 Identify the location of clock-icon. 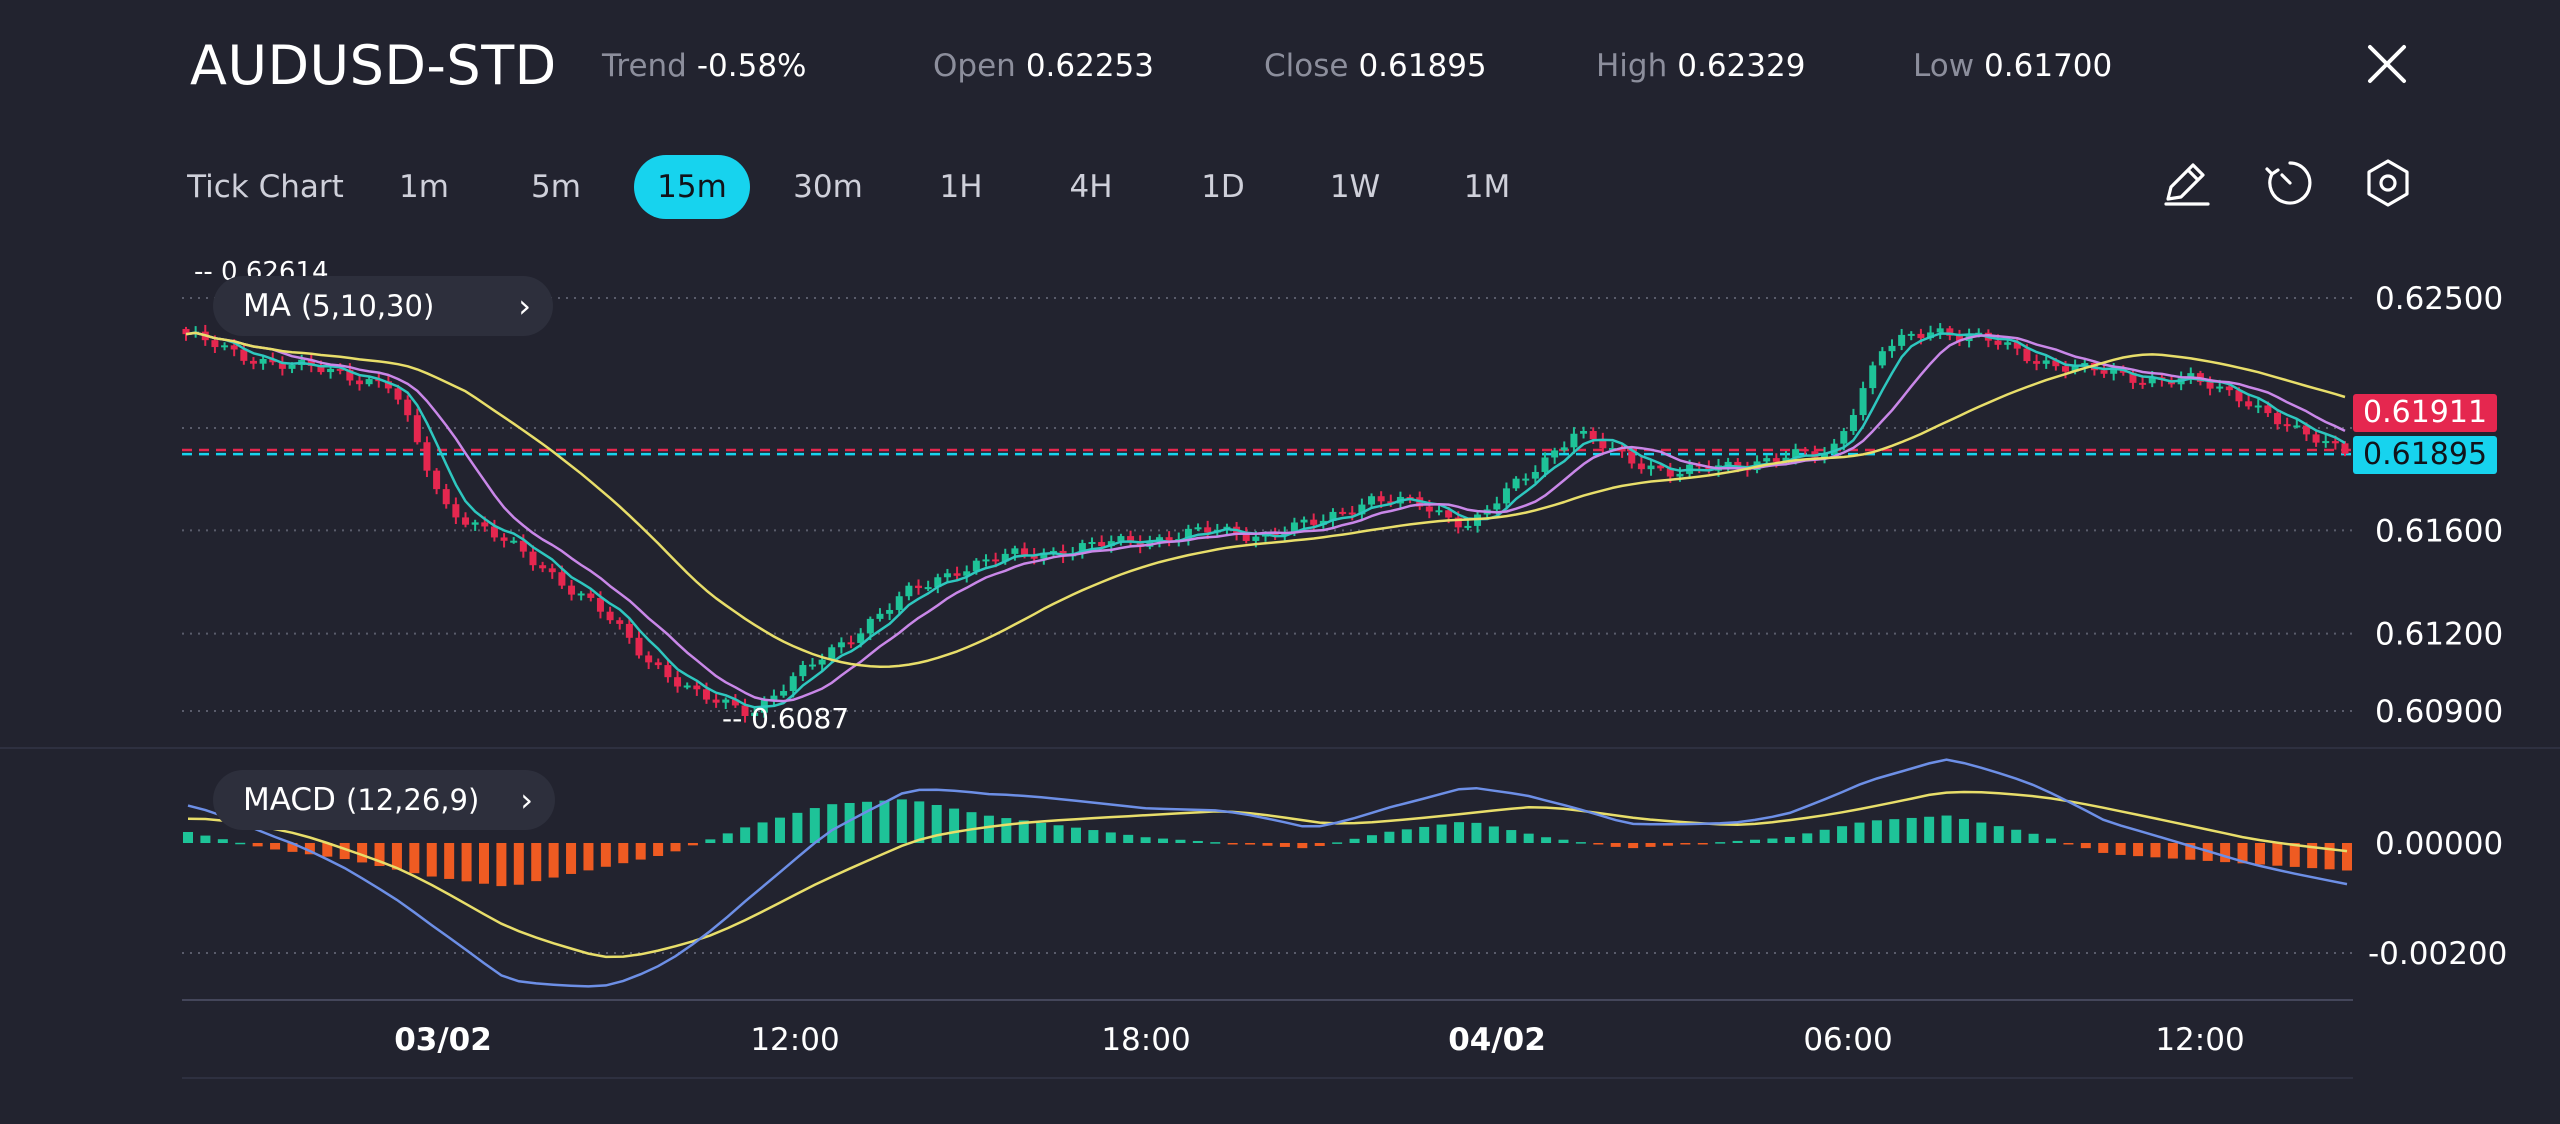
(2290, 183).